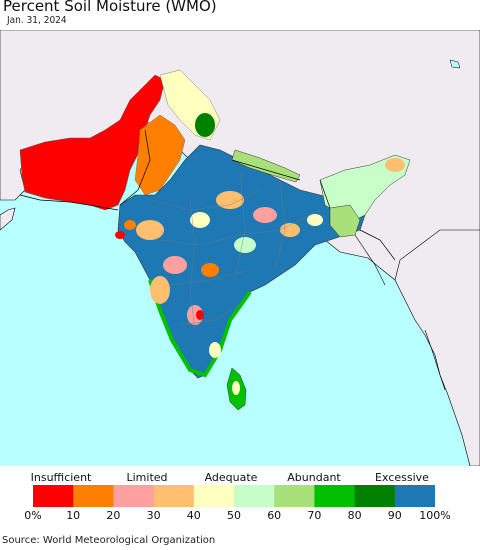  I want to click on legend-ticks: 0% 10 20 30 40 50 60 70 80 90 100%, so click(240, 516).